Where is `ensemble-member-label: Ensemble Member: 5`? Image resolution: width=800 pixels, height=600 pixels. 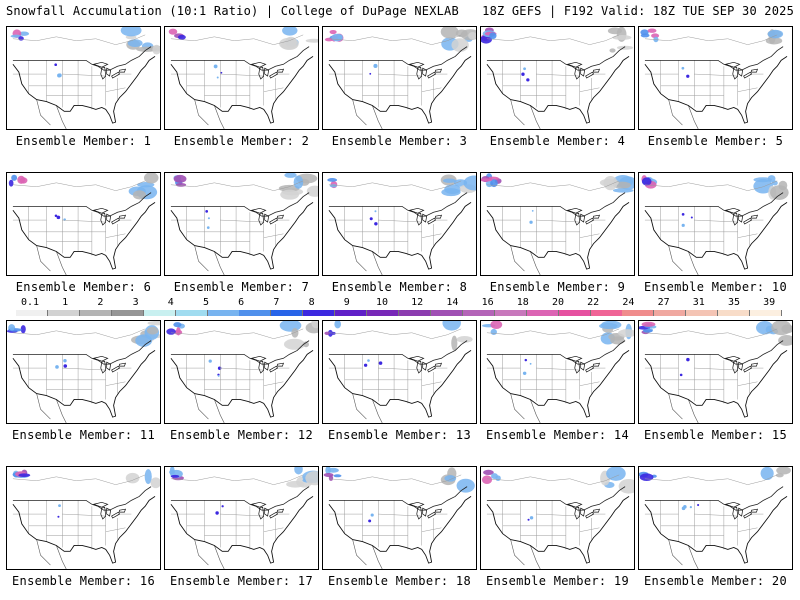
ensemble-member-label: Ensemble Member: 5 is located at coordinates (715, 141).